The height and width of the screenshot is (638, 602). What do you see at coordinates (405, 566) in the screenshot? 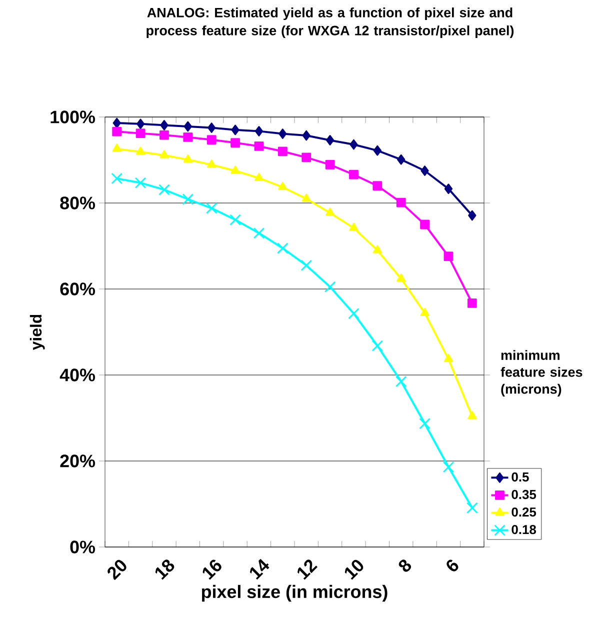
I see `x-tick-label: 8` at bounding box center [405, 566].